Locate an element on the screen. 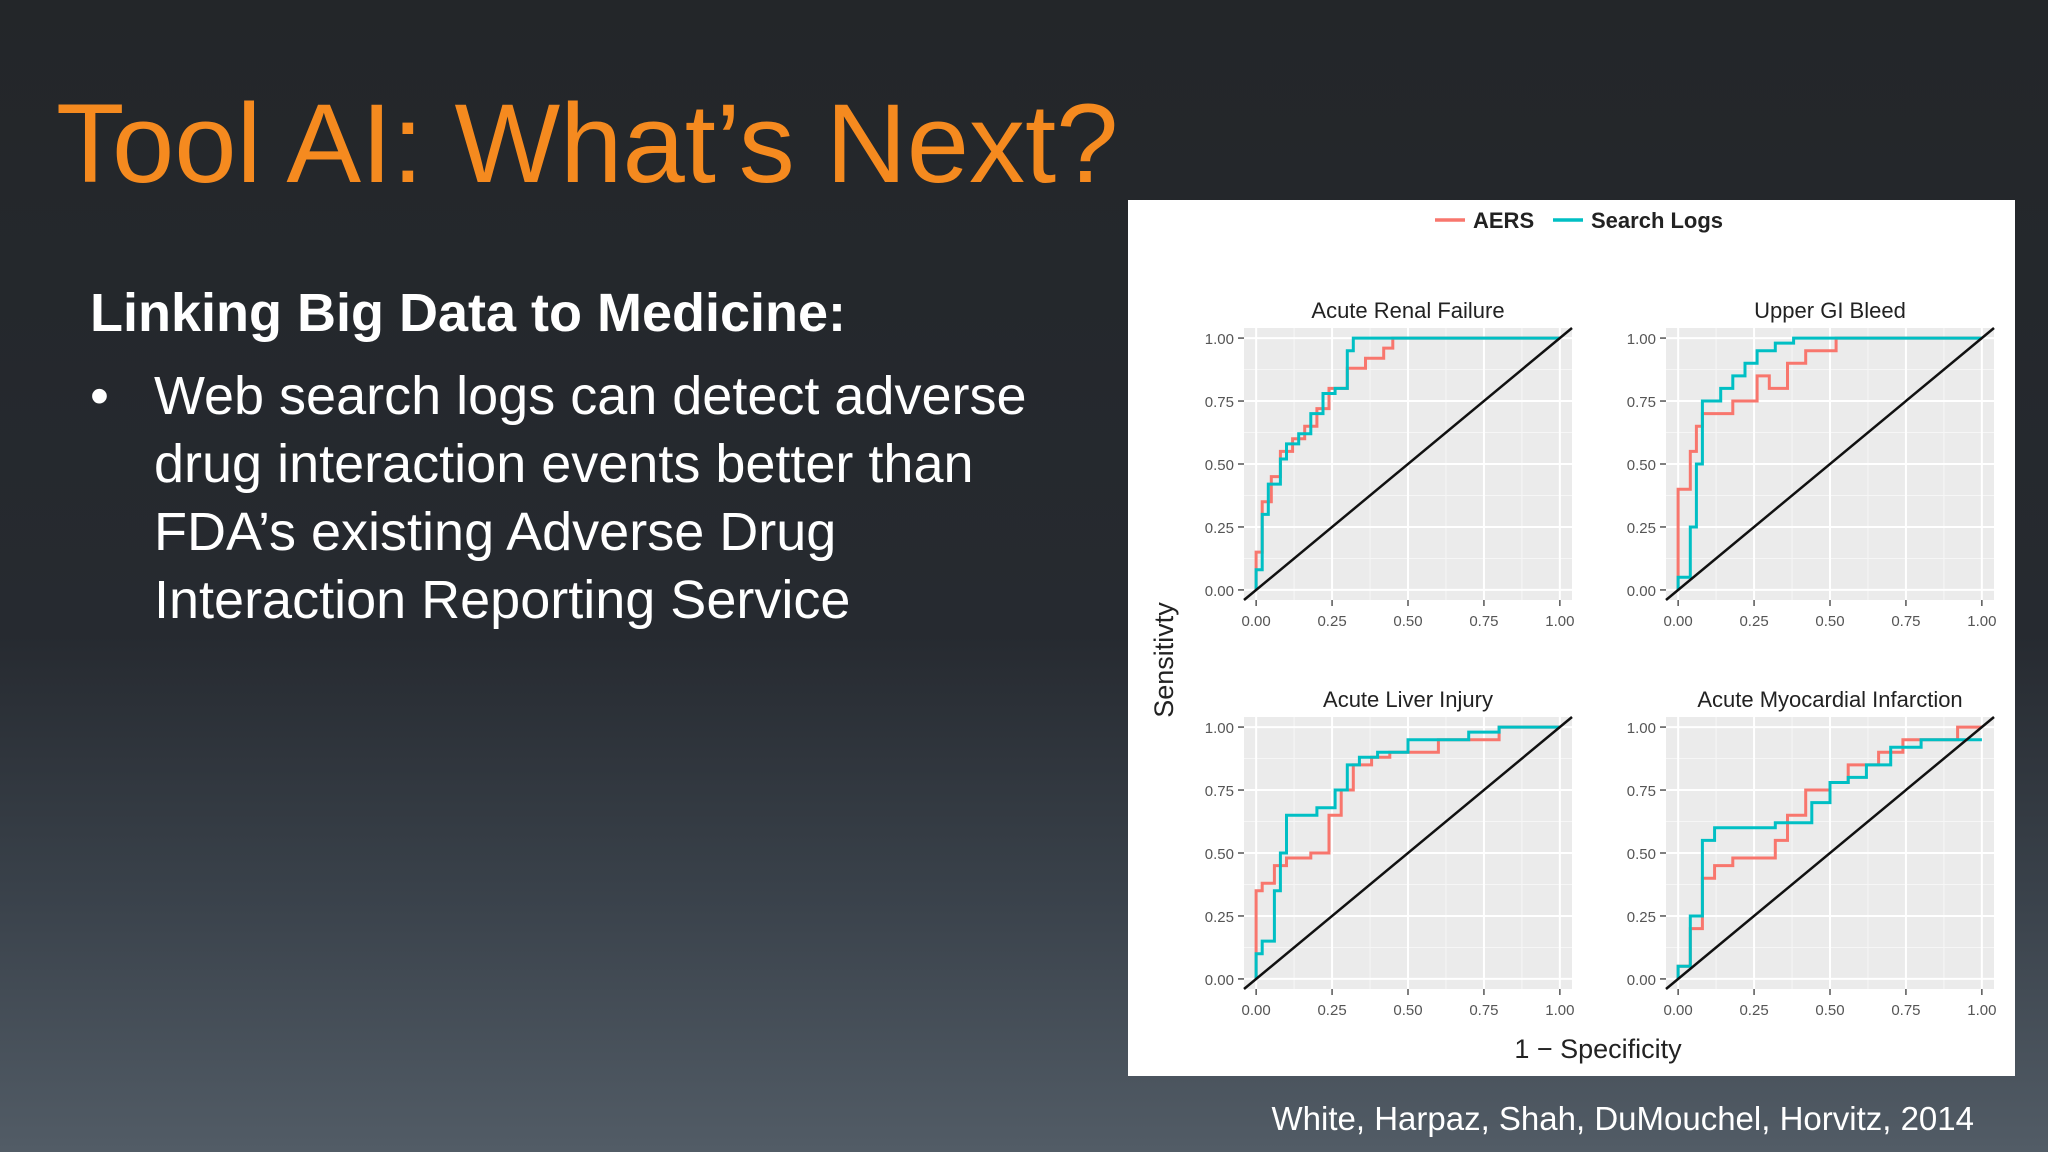 This screenshot has width=2048, height=1152. panel-title: Acute Liver Injury is located at coordinates (1408, 699).